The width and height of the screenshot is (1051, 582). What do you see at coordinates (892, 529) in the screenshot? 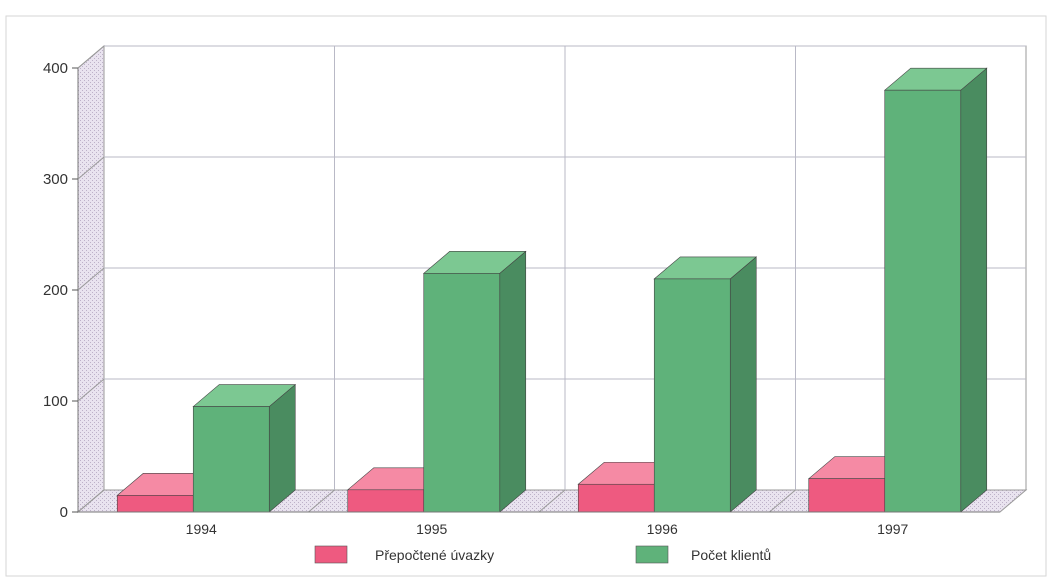
I see `x-category-label-1997: 1997` at bounding box center [892, 529].